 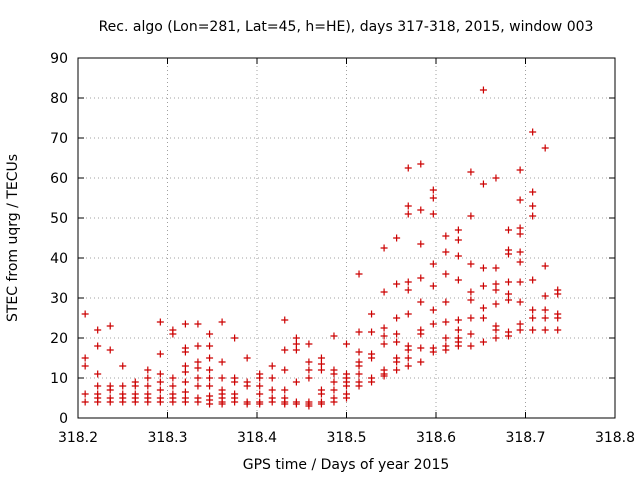 I want to click on x-tick-label: 318.6, so click(x=436, y=438).